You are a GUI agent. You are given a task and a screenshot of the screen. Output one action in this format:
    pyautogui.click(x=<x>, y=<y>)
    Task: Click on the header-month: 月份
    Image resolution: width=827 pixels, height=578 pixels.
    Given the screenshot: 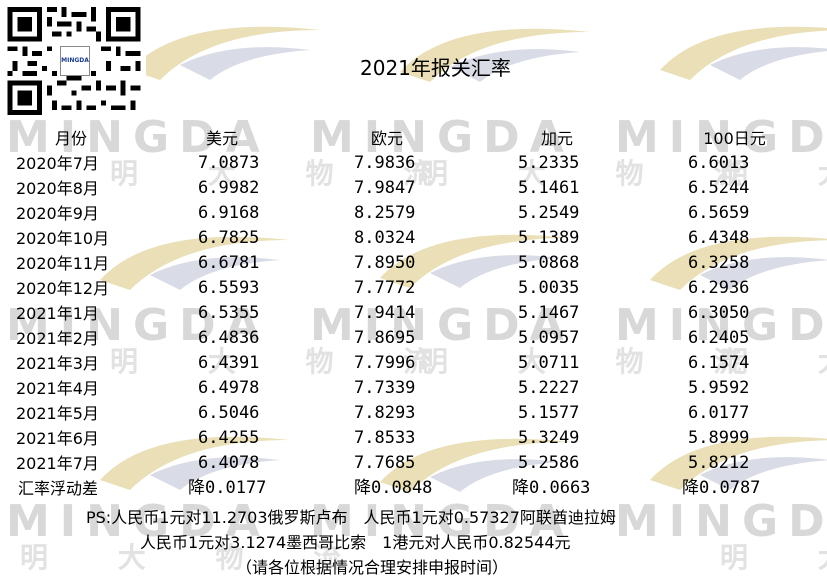 What is the action you would take?
    pyautogui.click(x=70, y=138)
    